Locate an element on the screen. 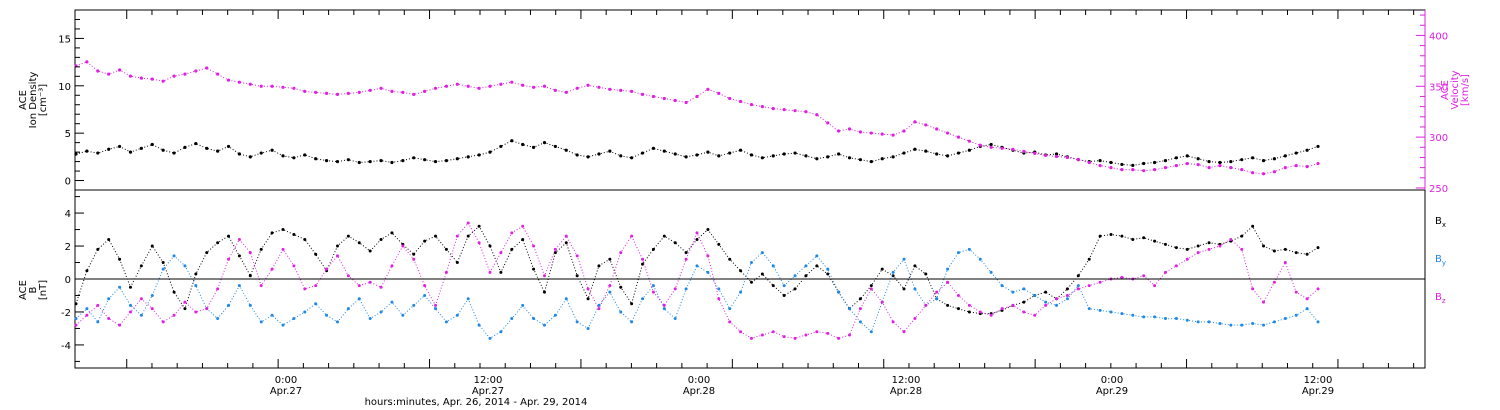 This screenshot has height=410, width=1500. y2-tick-label: 350 is located at coordinates (1438, 87).